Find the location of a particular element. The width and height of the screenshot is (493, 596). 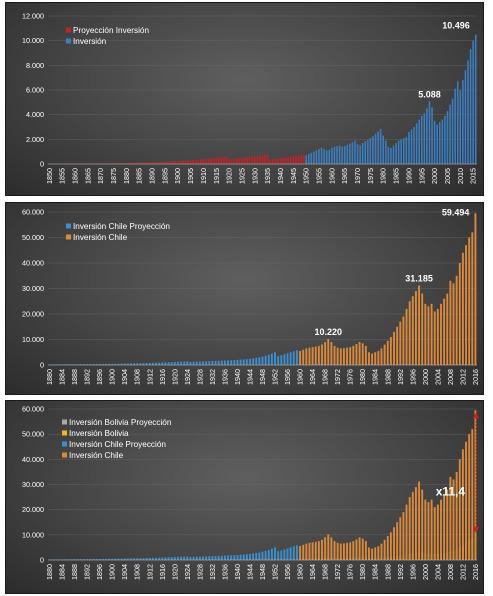

y-tick-label: 20.000 is located at coordinates (33, 314).